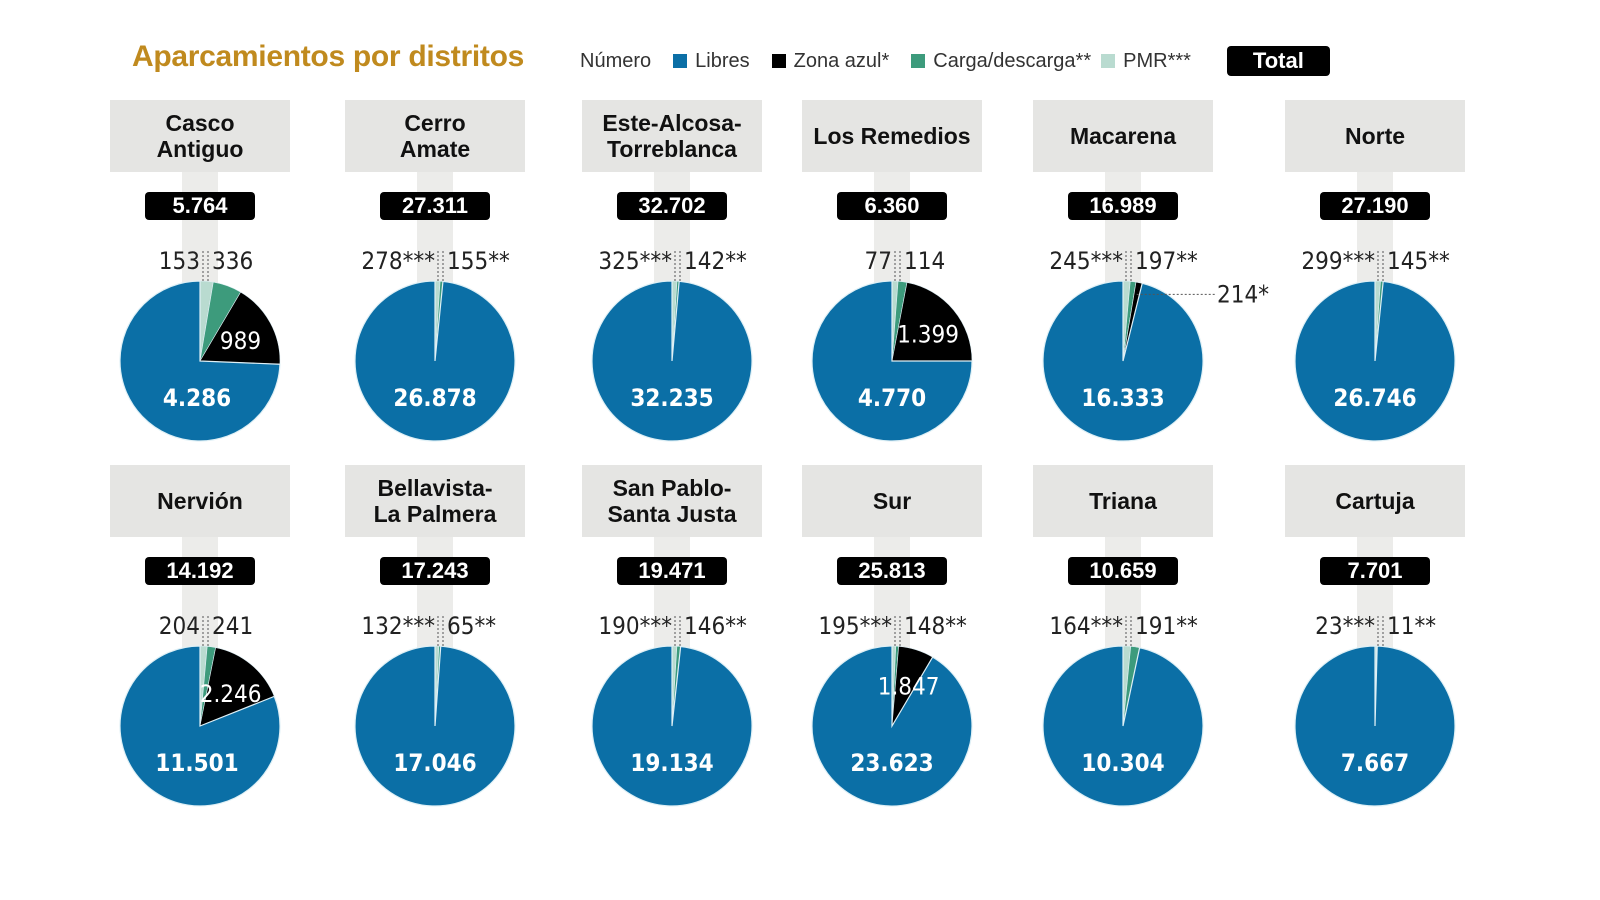 This screenshot has height=900, width=1600. What do you see at coordinates (711, 61) in the screenshot?
I see `legend-item-libres: Libres` at bounding box center [711, 61].